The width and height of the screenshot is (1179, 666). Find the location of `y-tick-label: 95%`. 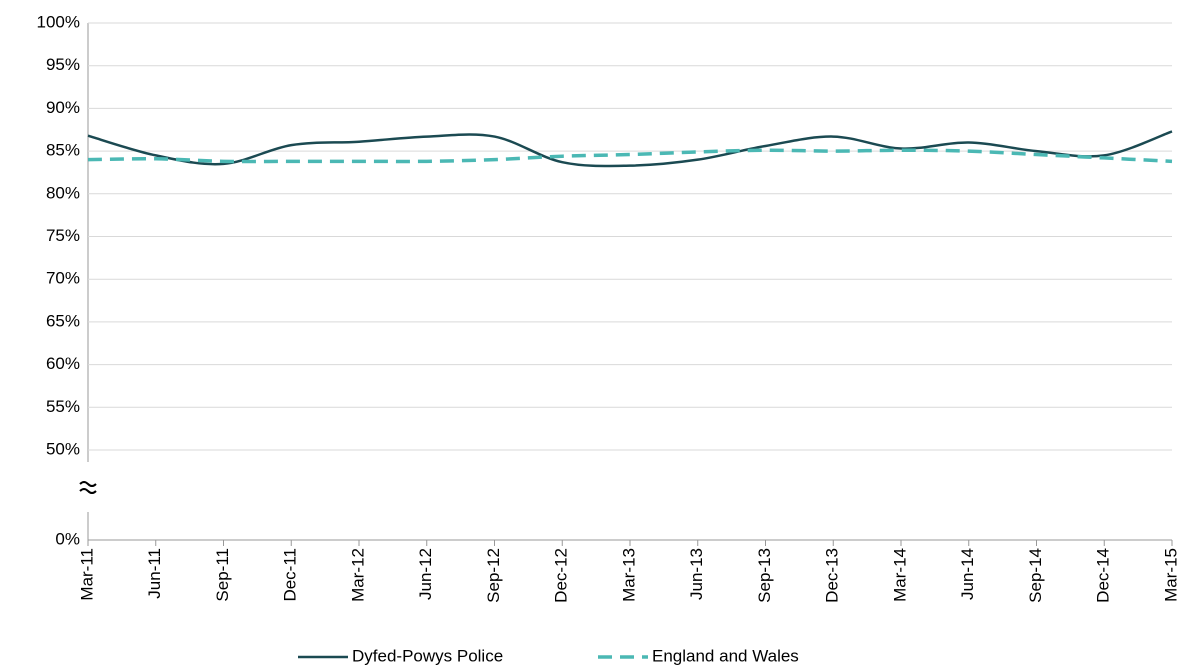

y-tick-label: 95% is located at coordinates (63, 64).